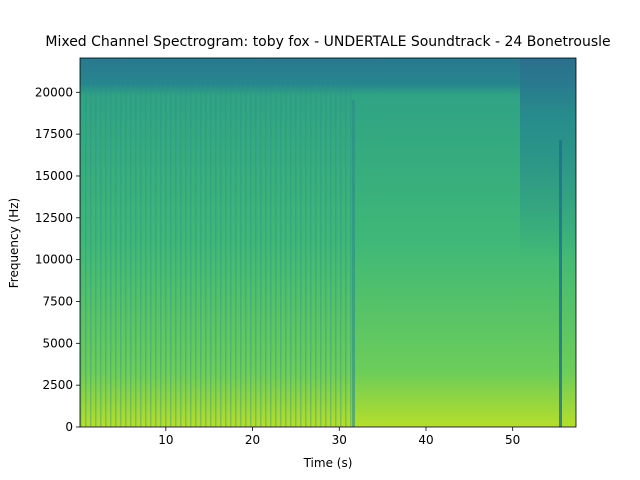  What do you see at coordinates (252, 440) in the screenshot?
I see `x-tick-label: 20` at bounding box center [252, 440].